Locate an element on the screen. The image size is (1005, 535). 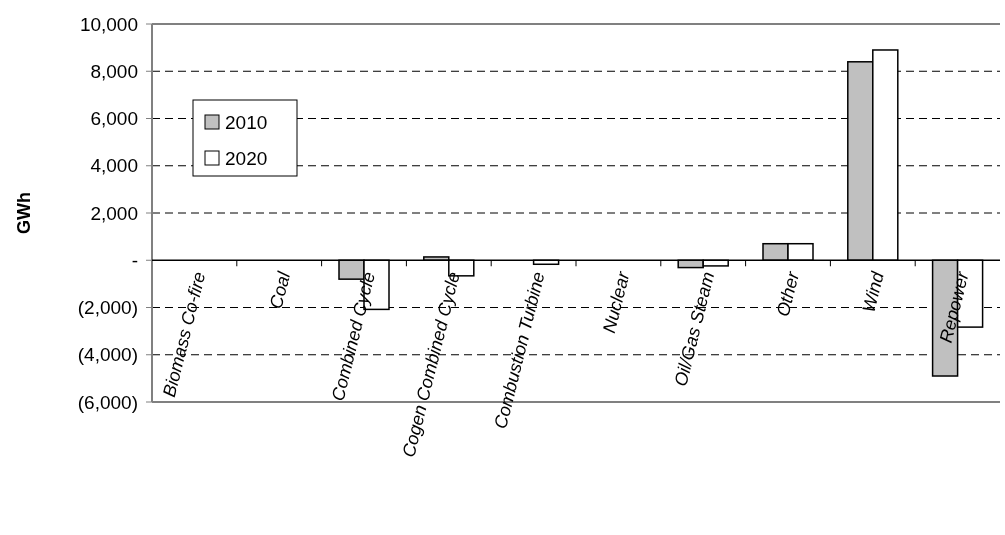
x-tick-label: Combined Cycle is located at coordinates (353, 336).